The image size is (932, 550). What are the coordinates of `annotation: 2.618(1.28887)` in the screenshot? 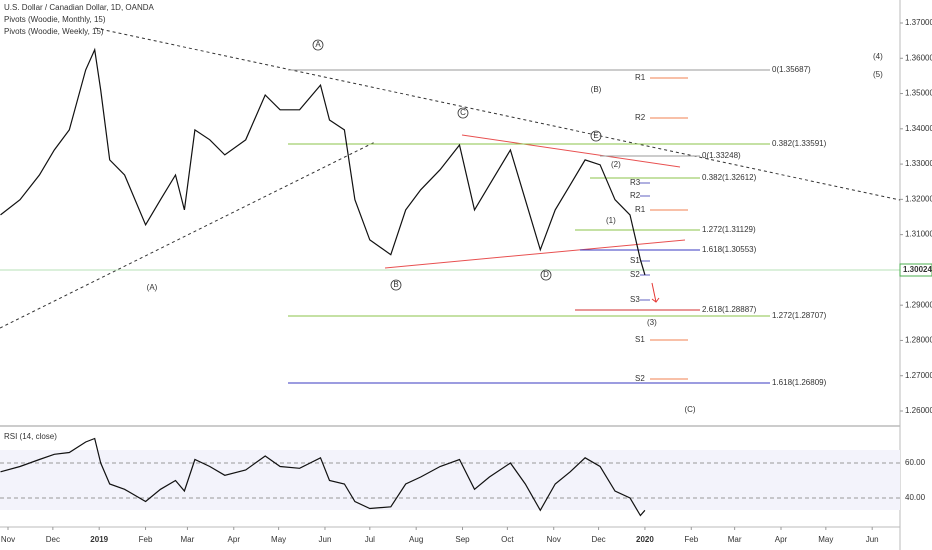 It's located at (729, 309).